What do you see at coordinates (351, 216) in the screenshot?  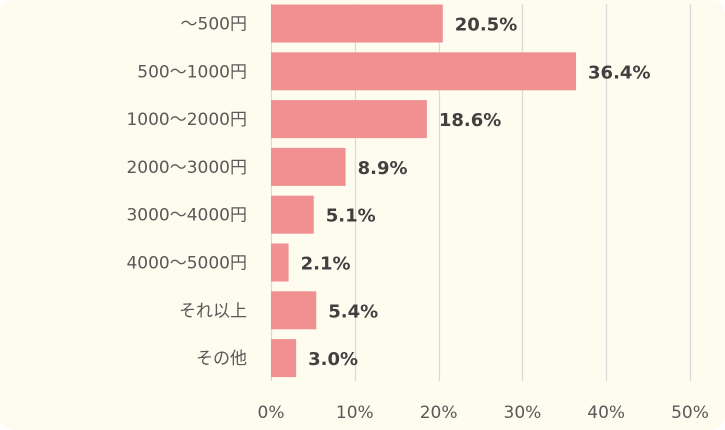 I see `value-label-4: 5.1%` at bounding box center [351, 216].